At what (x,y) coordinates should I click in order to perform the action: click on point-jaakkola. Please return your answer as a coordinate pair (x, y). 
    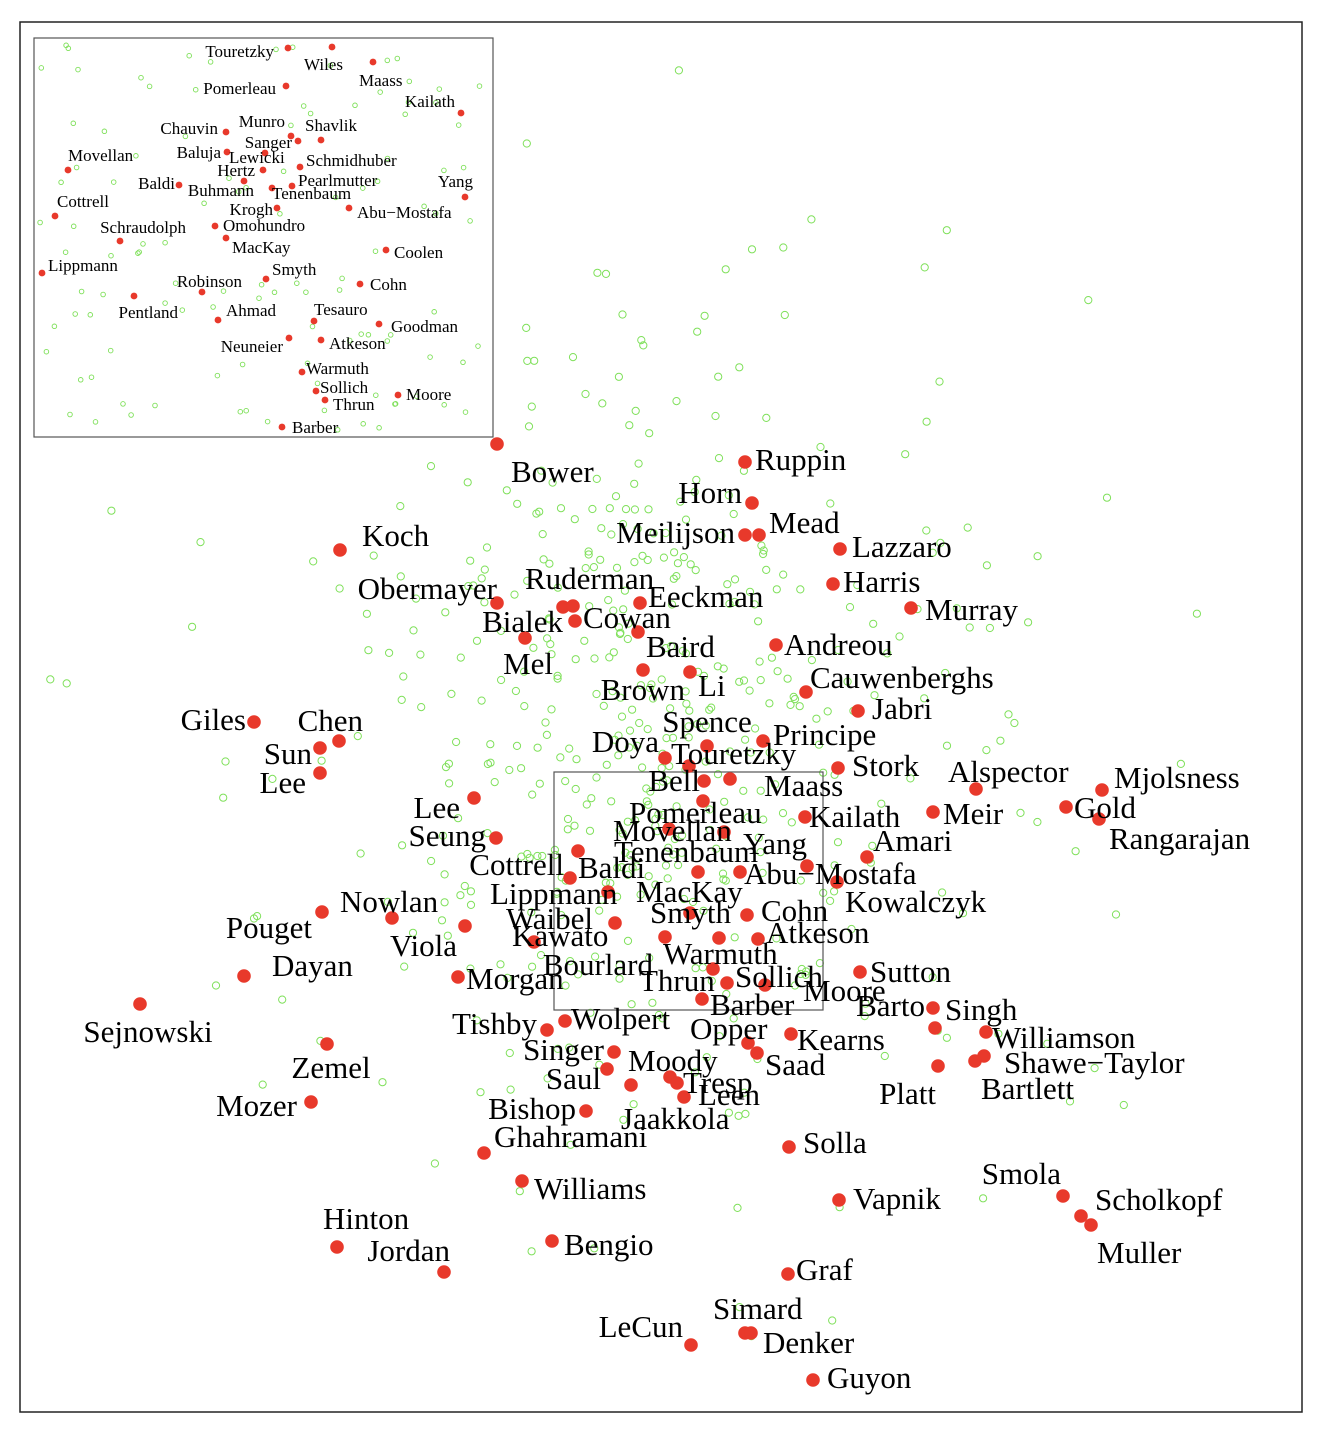
    Looking at the image, I should click on (631, 1085).